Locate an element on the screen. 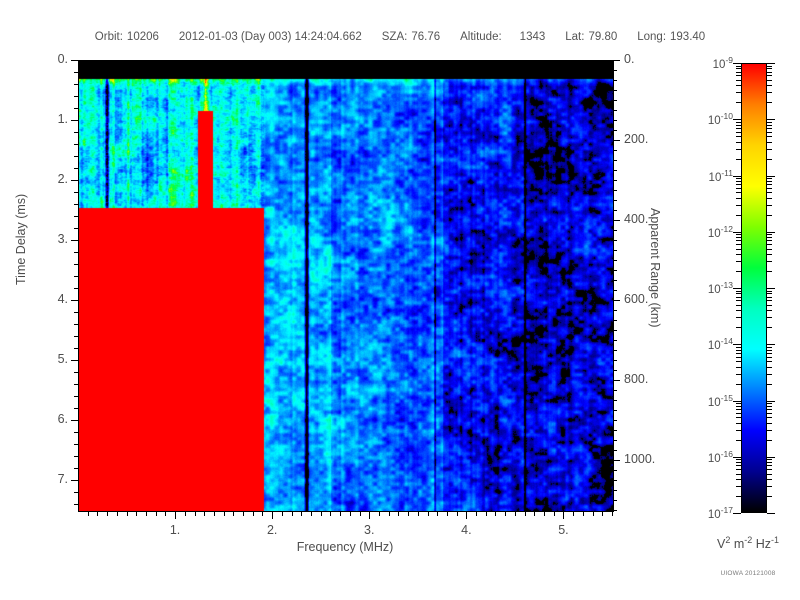 The width and height of the screenshot is (800, 600). colorbar-tick-label: 10-10 is located at coordinates (706, 119).